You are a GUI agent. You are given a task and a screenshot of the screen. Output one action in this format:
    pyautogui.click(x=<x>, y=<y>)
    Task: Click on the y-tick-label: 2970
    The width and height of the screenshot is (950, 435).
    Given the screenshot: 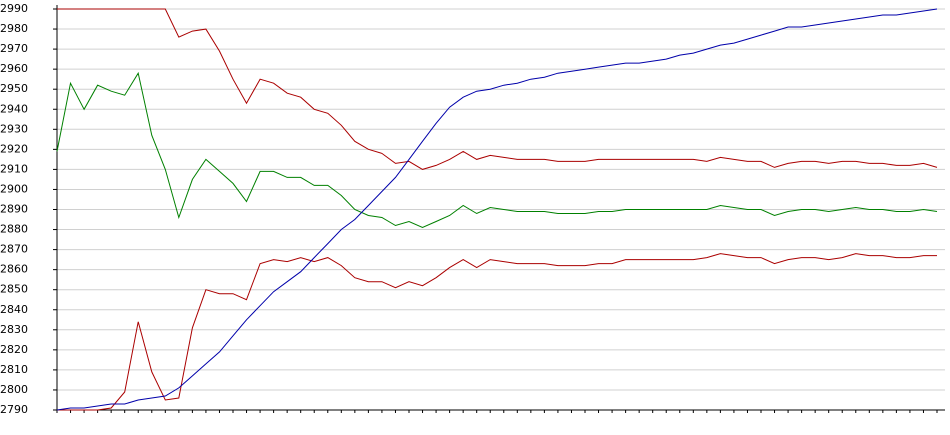 What is the action you would take?
    pyautogui.click(x=14, y=48)
    